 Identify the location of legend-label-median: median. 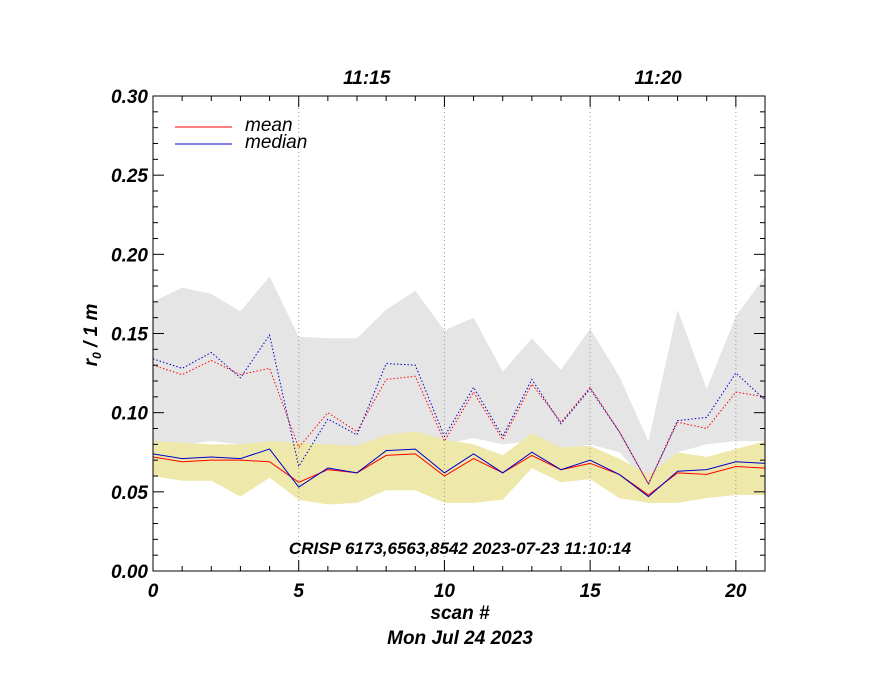
(276, 142).